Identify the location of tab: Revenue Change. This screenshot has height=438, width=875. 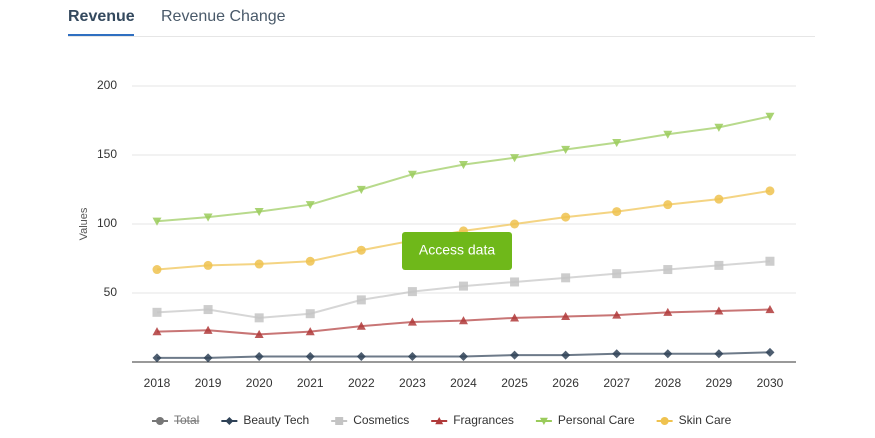
(223, 16).